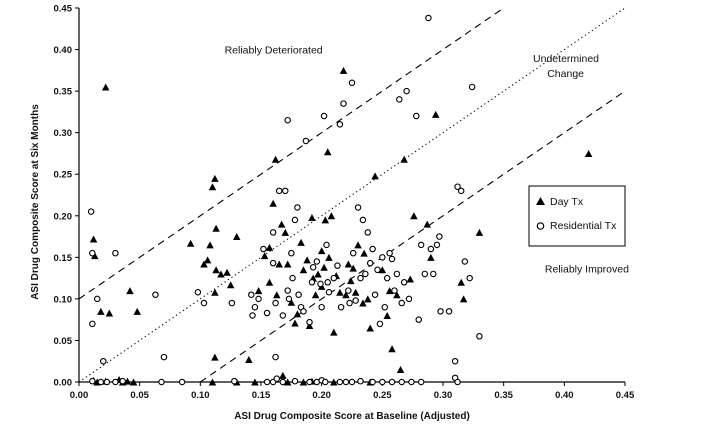  I want to click on y-tick-label: 0.45, so click(63, 9).